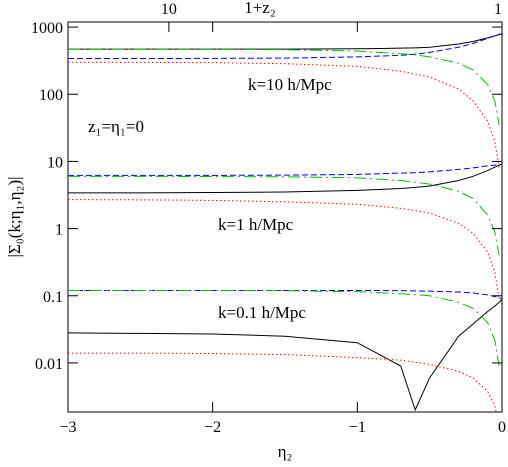 This screenshot has width=508, height=467. What do you see at coordinates (502, 427) in the screenshot?
I see `x-tick-label: 0` at bounding box center [502, 427].